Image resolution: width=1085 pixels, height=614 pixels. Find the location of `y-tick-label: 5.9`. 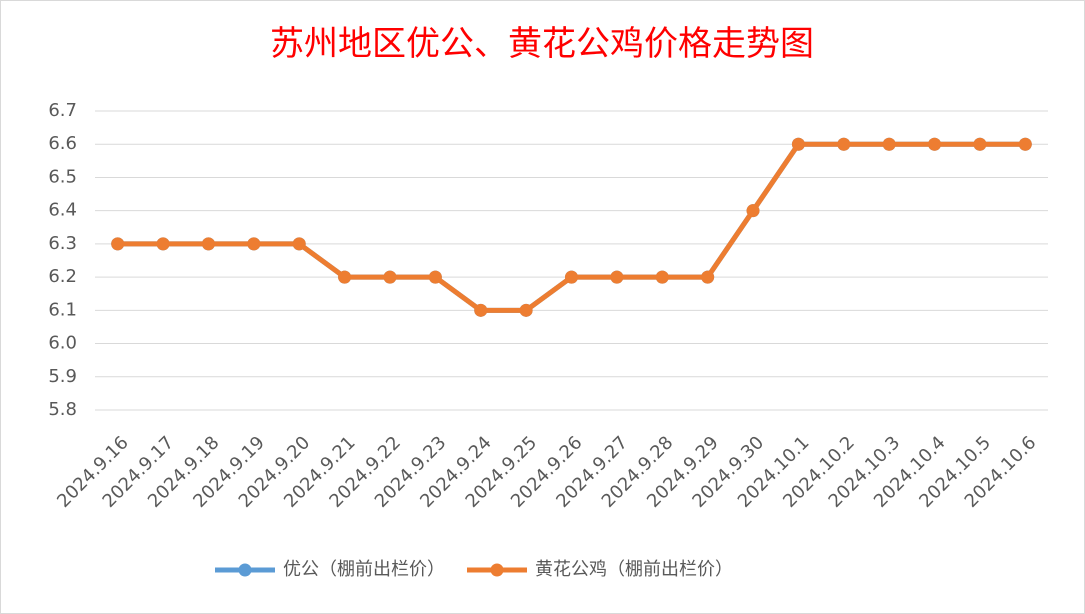

y-tick-label: 5.9 is located at coordinates (62, 376).